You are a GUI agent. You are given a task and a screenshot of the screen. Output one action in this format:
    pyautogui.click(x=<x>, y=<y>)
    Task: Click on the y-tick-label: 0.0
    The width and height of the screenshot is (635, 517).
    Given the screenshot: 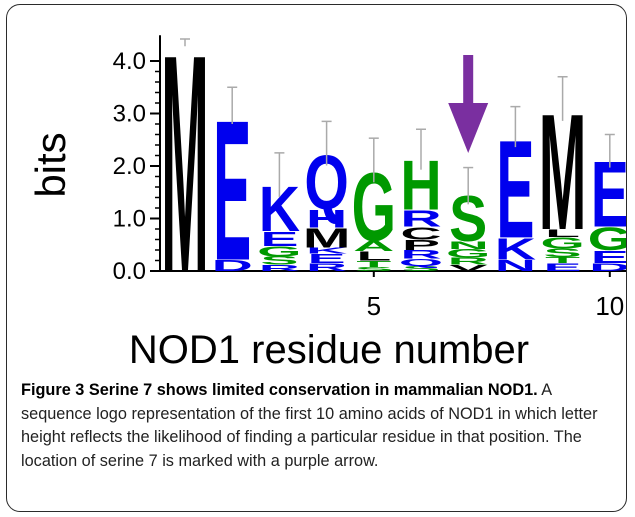 What is the action you would take?
    pyautogui.click(x=129, y=271)
    